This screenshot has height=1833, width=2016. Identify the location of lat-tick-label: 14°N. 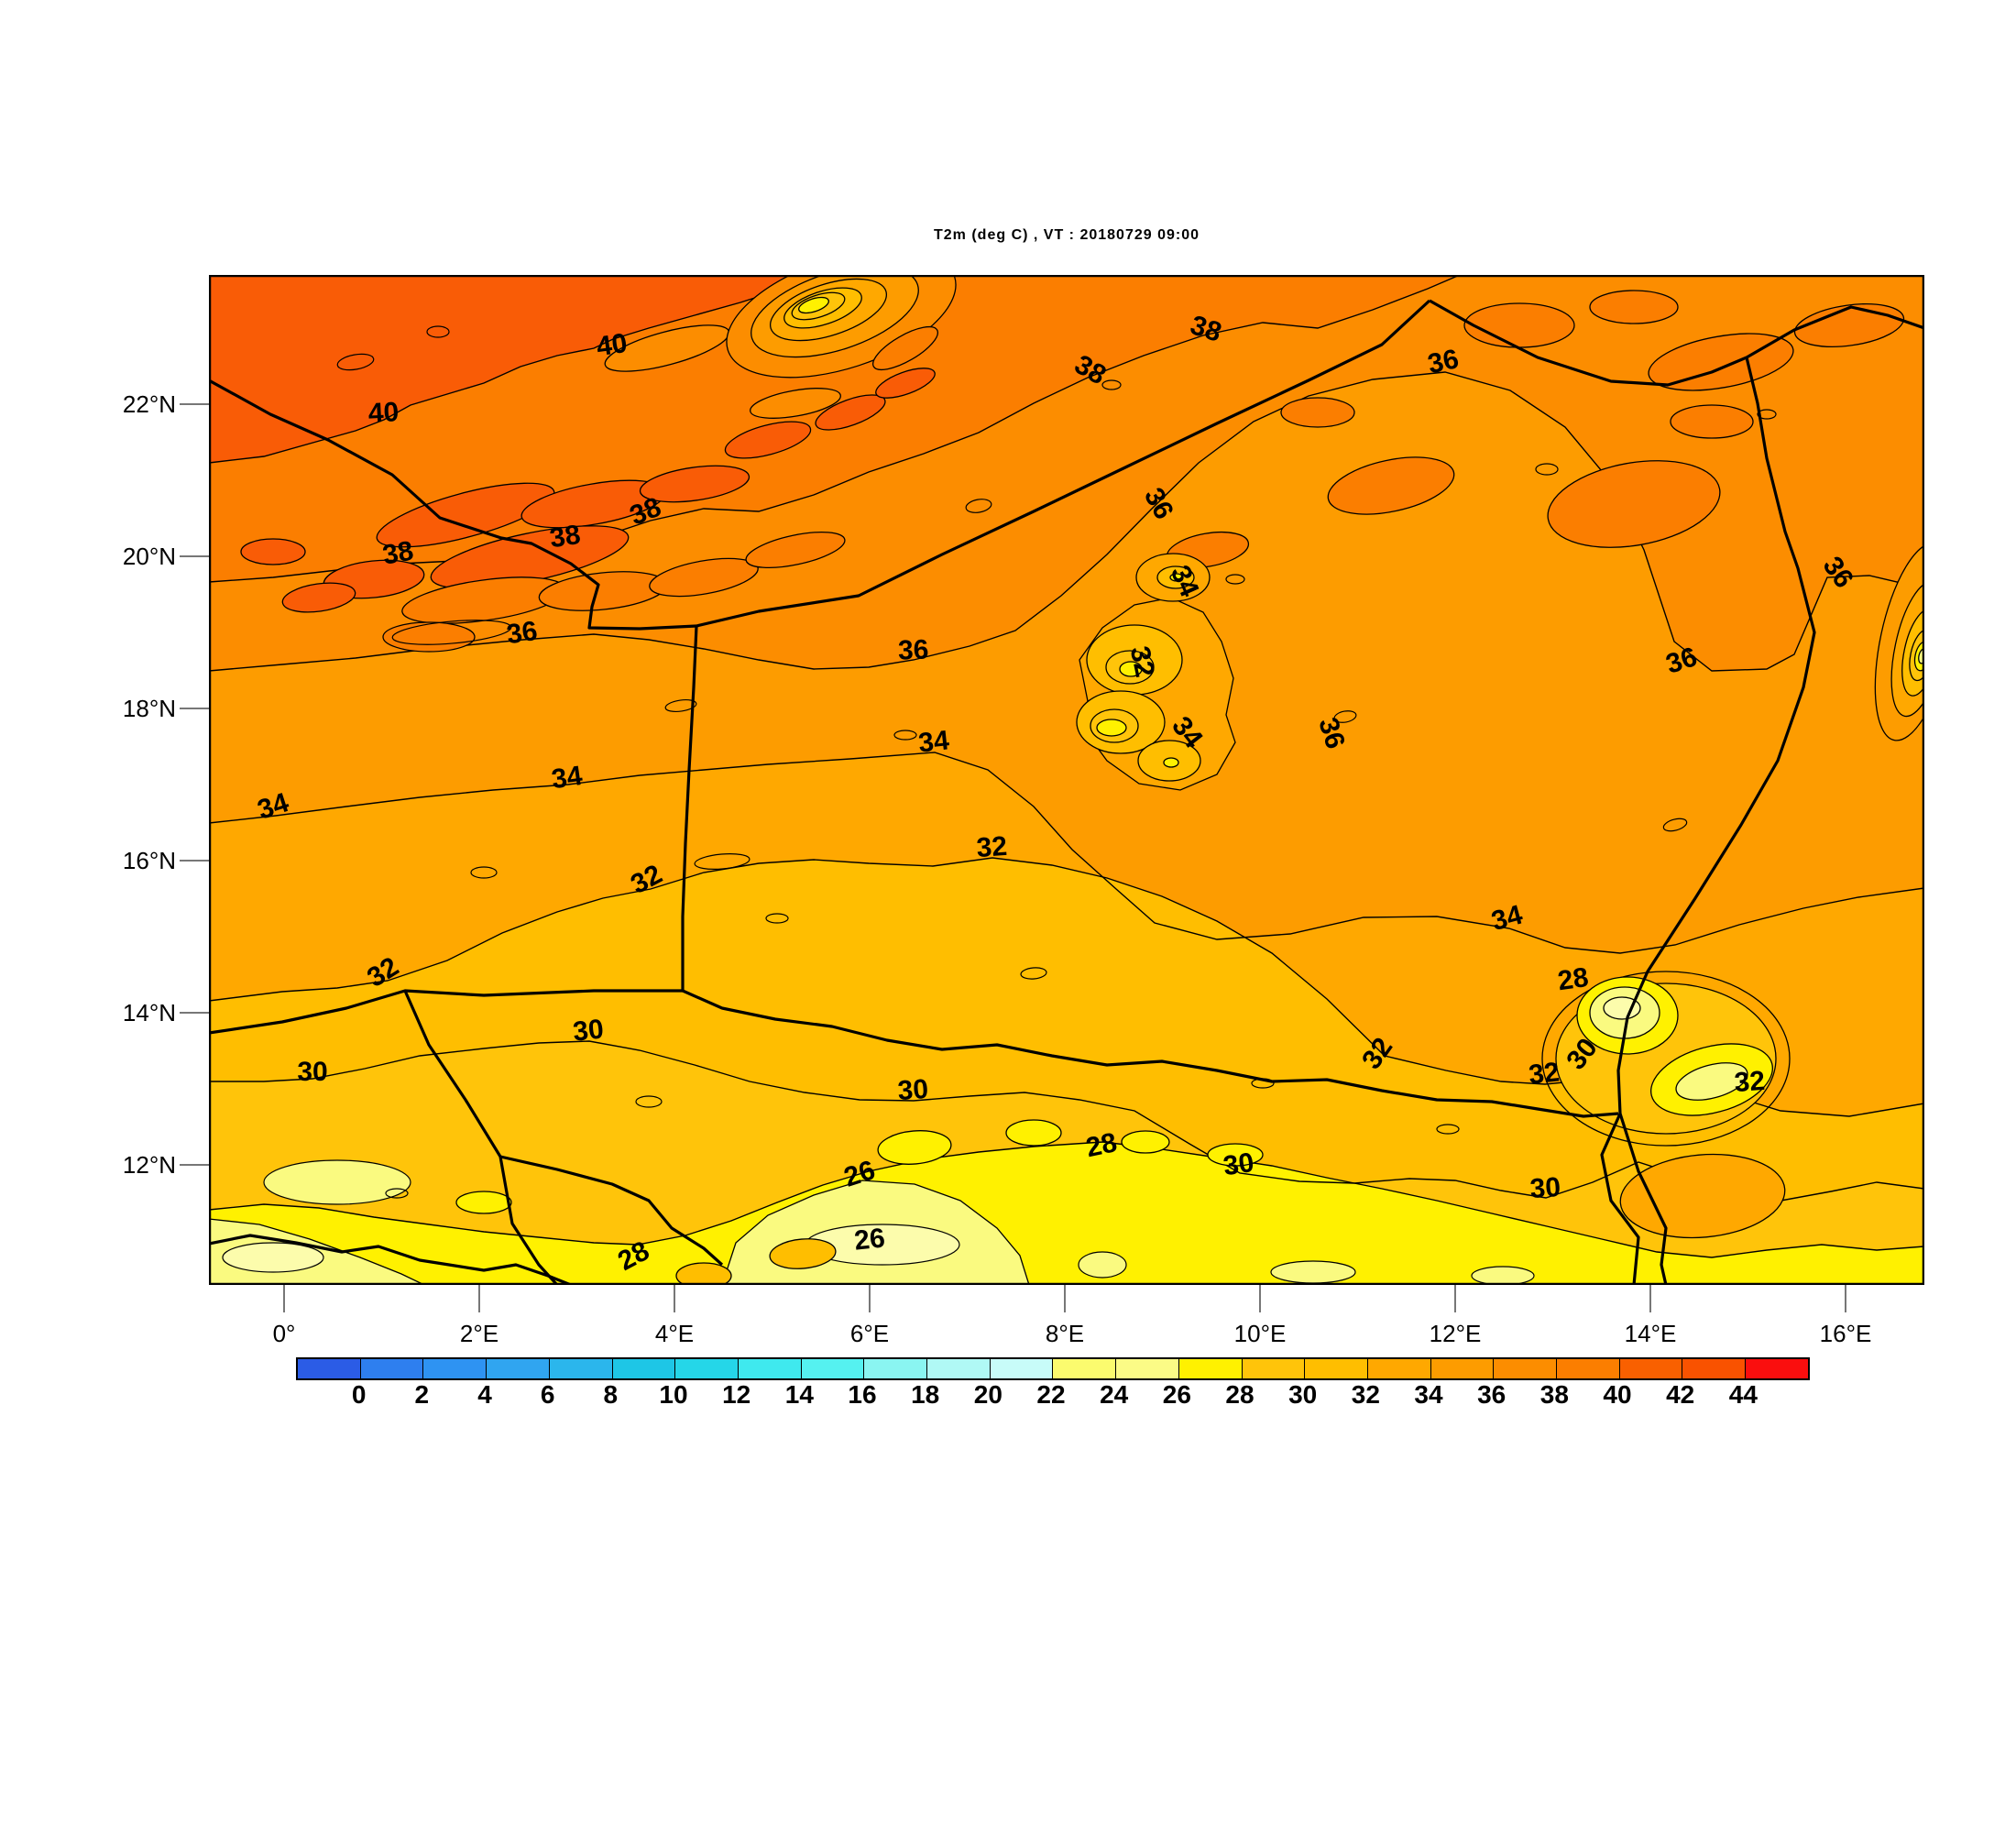
(149, 1012).